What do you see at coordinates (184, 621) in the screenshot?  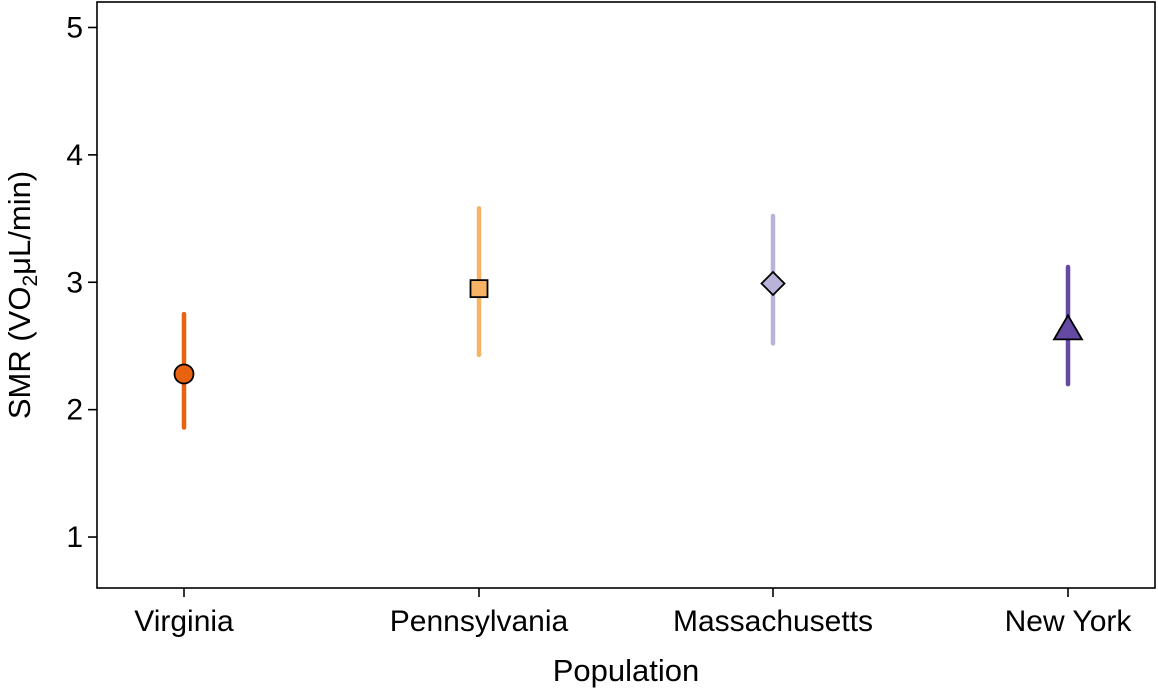 I see `x-tick-label: Virginia` at bounding box center [184, 621].